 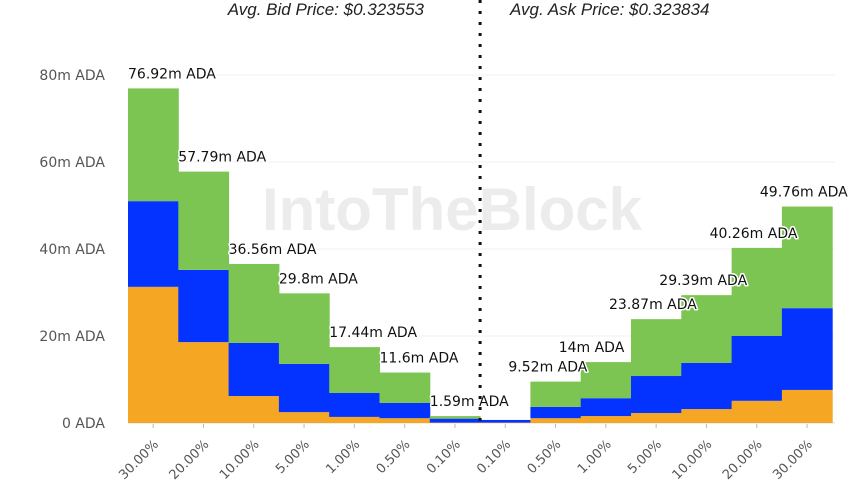 What do you see at coordinates (273, 250) in the screenshot?
I see `bar-total-label: 36.56m ADA` at bounding box center [273, 250].